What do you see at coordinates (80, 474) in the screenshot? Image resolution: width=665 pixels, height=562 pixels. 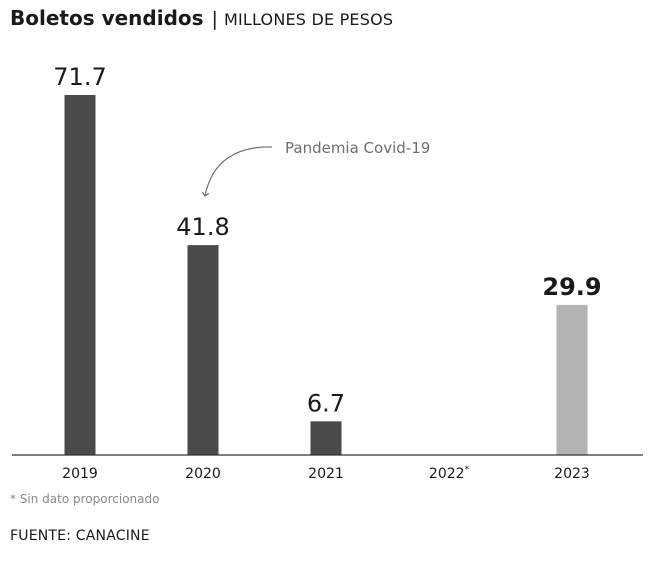 I see `x-tick-label-2019: 2019` at bounding box center [80, 474].